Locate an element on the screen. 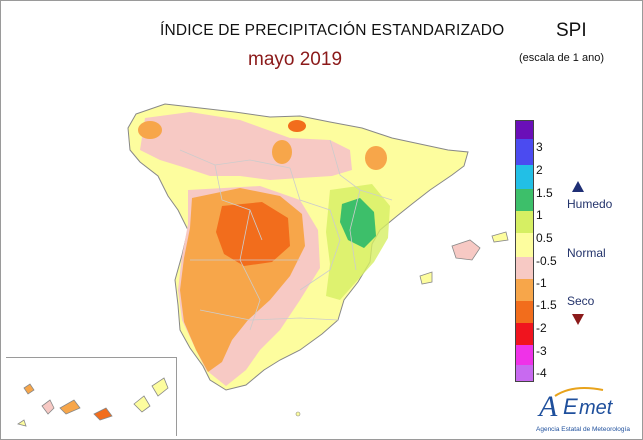 This screenshot has height=440, width=643. mallorca is located at coordinates (466, 250).